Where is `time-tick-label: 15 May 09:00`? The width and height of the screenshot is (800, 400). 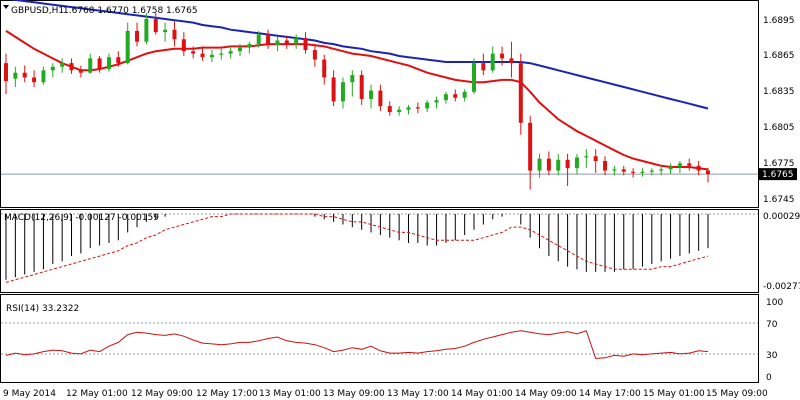 time-tick-label: 15 May 09:00 is located at coordinates (737, 394).